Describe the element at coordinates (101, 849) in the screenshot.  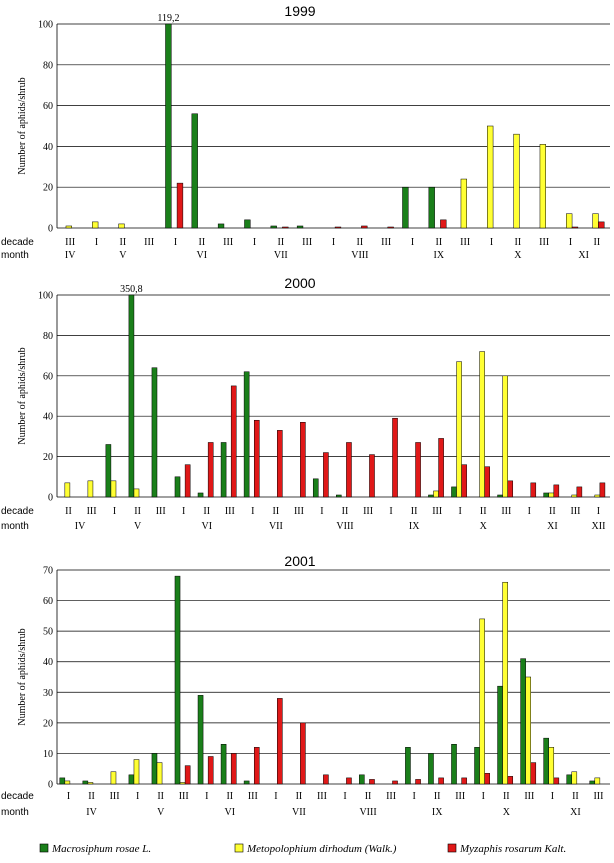
I see `legend-label-macrosiphum: Macrosiphum rosae L.` at that location.